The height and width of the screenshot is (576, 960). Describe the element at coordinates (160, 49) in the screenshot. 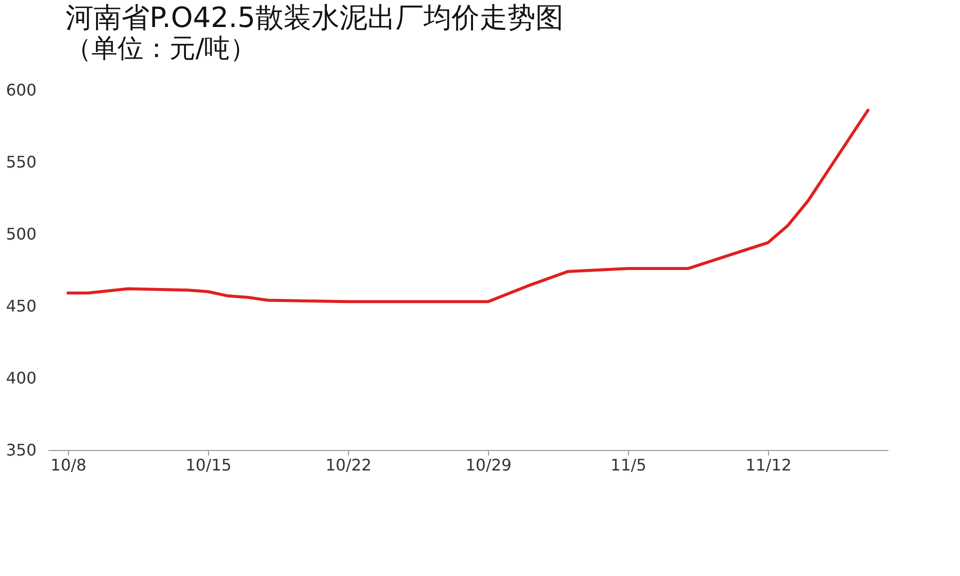

I see `chart-subtitle: （单位：元/吨）` at that location.